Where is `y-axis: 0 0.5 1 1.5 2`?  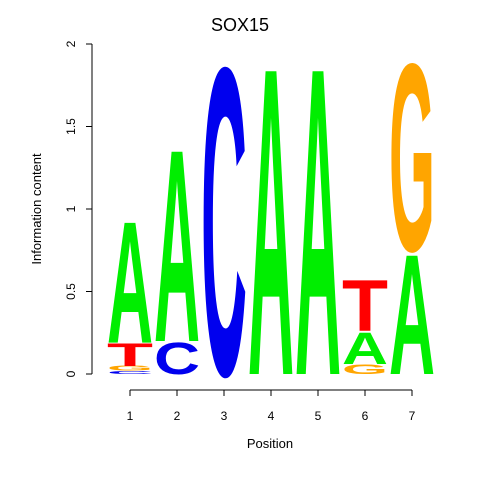 y-axis: 0 0.5 1 1.5 2 is located at coordinates (78, 208).